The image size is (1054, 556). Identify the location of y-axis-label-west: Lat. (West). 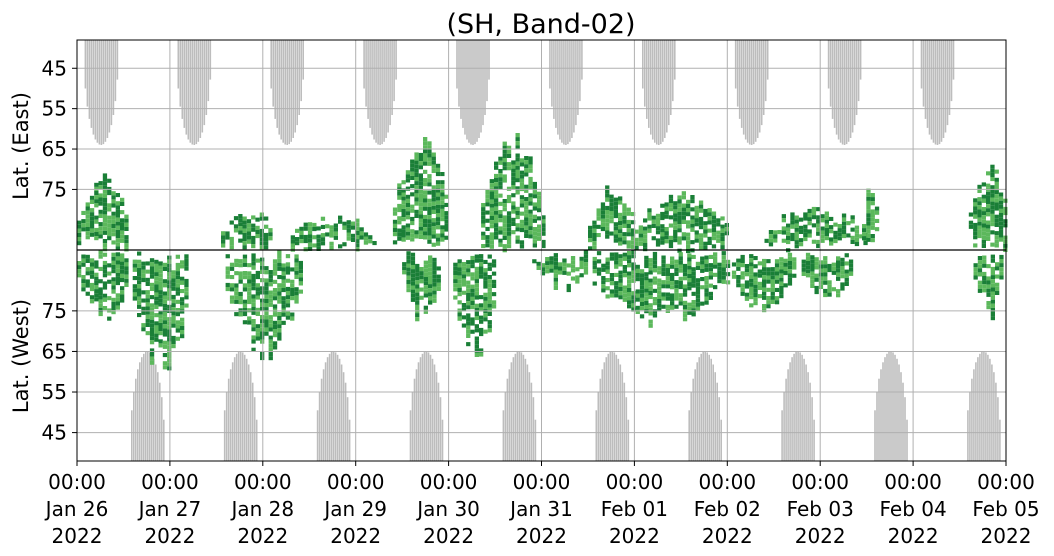
(21, 356).